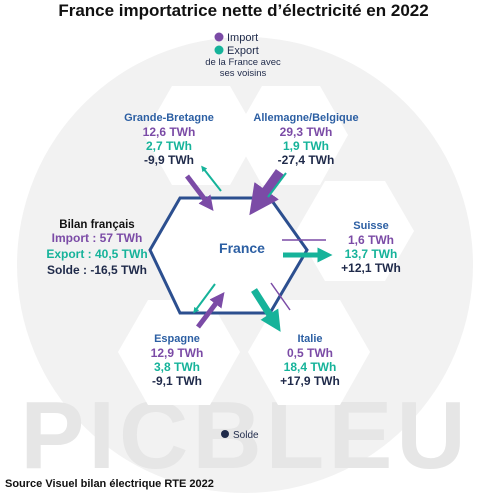 The width and height of the screenshot is (487, 496). What do you see at coordinates (242, 38) in the screenshot?
I see `legend-import-label: Import` at bounding box center [242, 38].